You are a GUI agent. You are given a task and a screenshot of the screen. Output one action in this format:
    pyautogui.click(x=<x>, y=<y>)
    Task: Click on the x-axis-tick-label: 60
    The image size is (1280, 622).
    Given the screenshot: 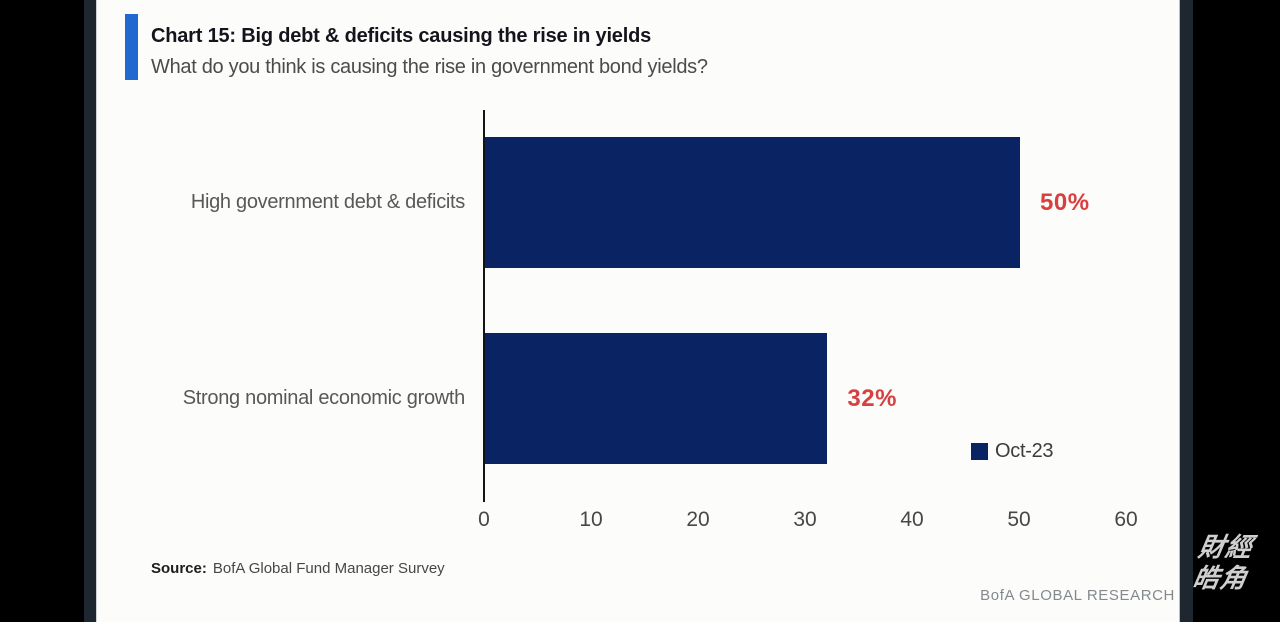 What is the action you would take?
    pyautogui.click(x=1126, y=519)
    